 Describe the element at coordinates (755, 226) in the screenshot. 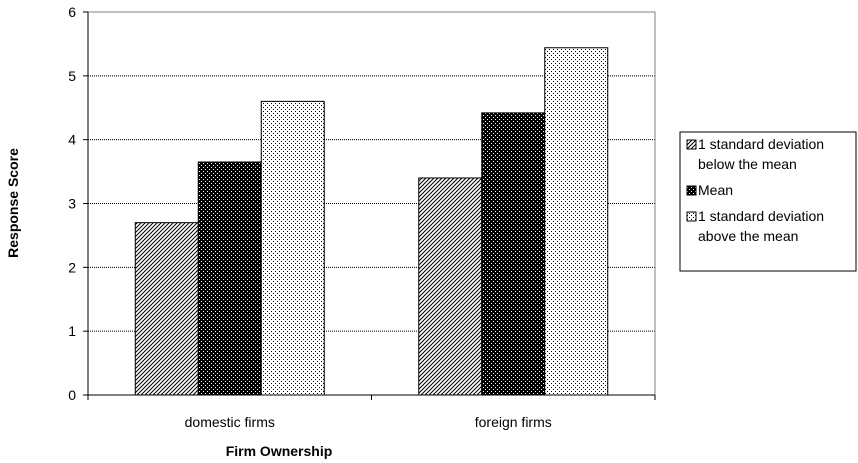

I see `legend-item: 1 standard deviation above the mean` at that location.